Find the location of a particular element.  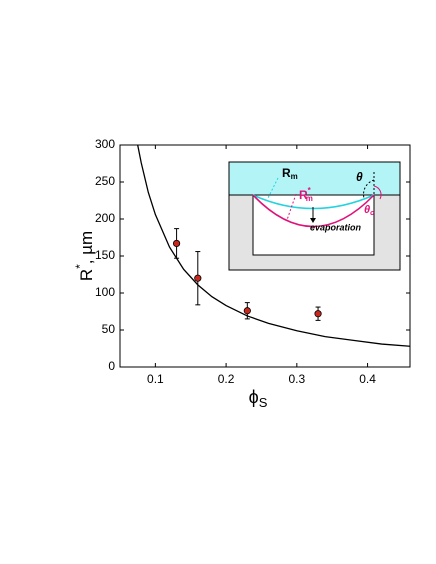

inset-label: R* m is located at coordinates (306, 194).